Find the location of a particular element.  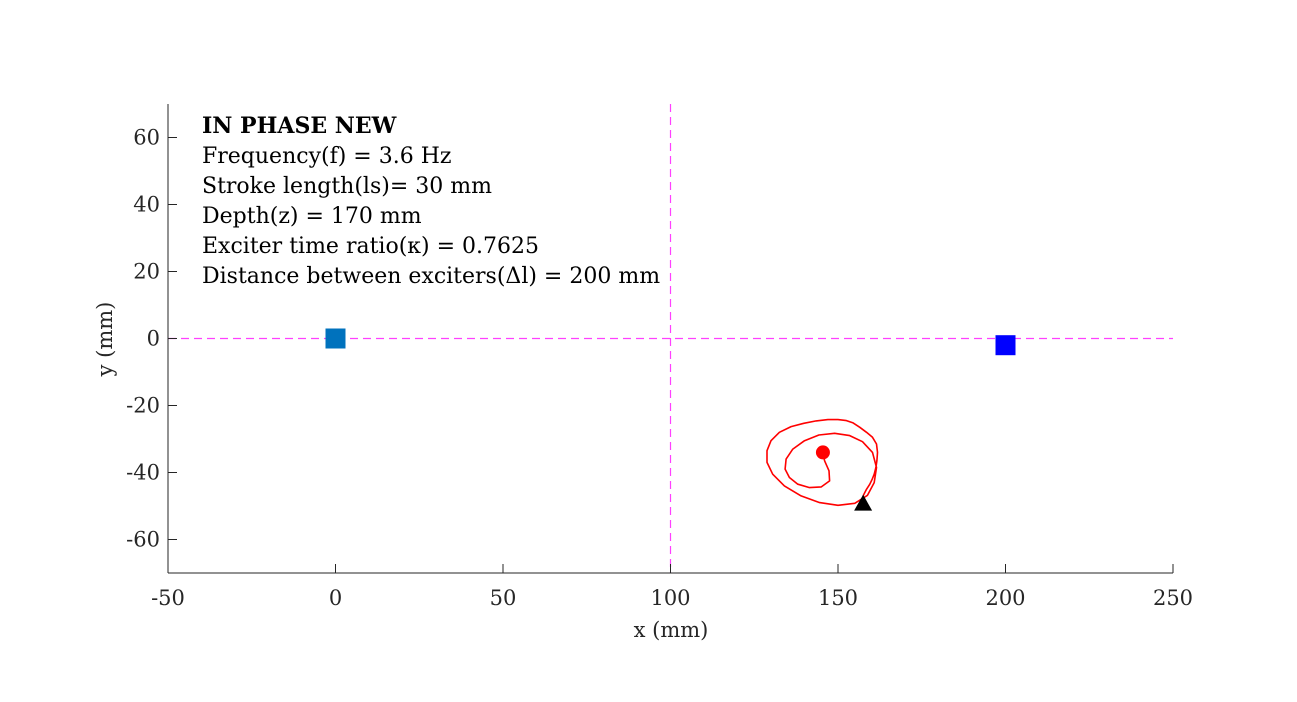

y-ticks: -60 -40 -20 0 20 40 60 is located at coordinates (151, 339).